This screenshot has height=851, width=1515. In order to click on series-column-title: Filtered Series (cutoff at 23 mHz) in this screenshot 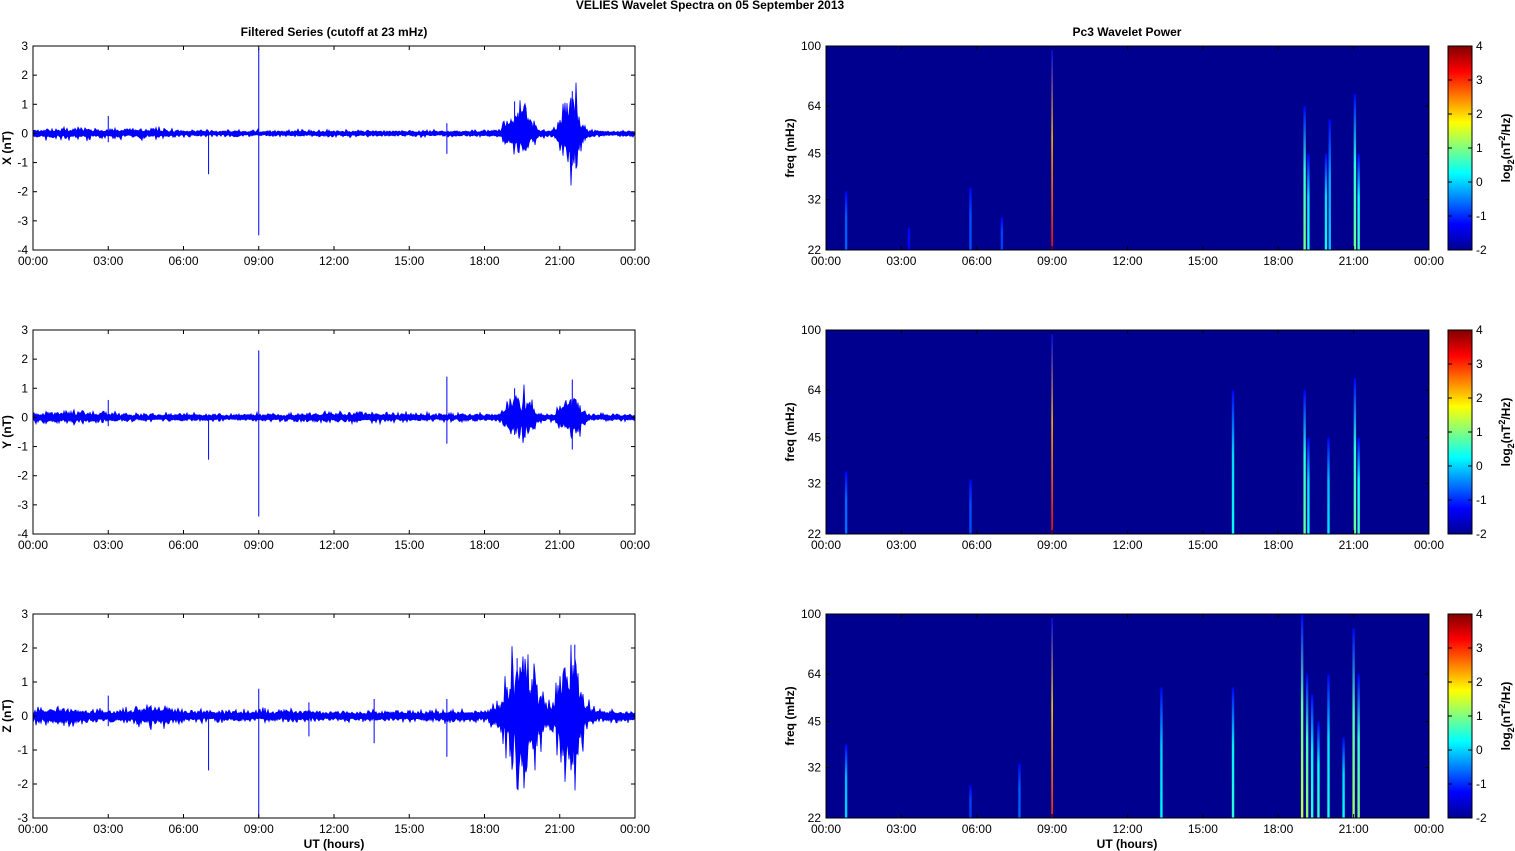, I will do `click(334, 32)`.